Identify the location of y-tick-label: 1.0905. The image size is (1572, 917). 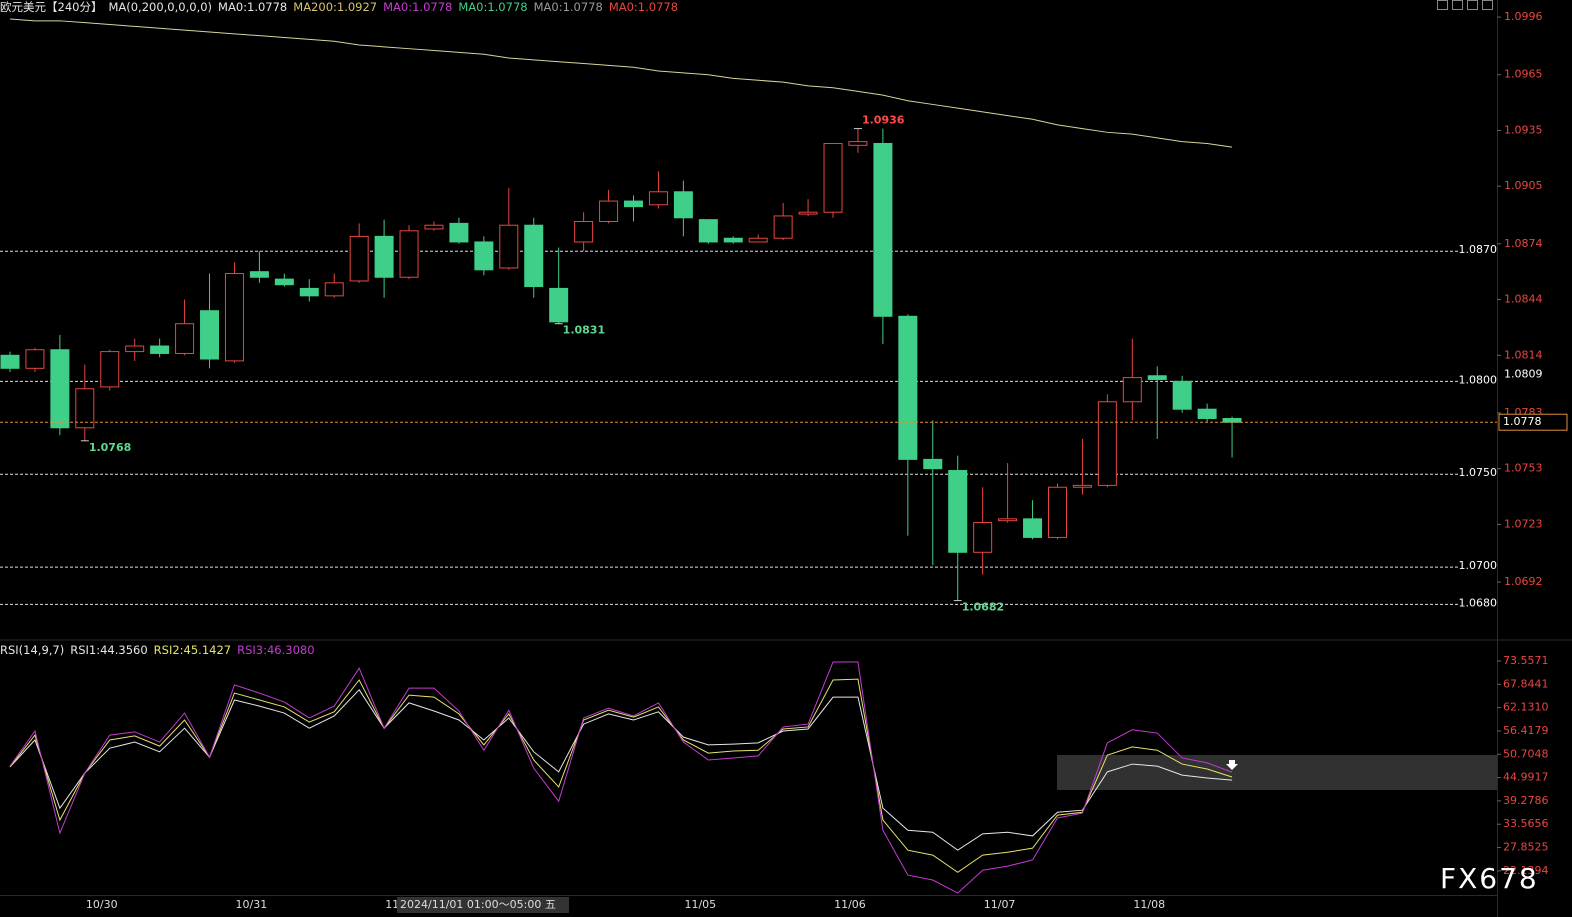
(1523, 185).